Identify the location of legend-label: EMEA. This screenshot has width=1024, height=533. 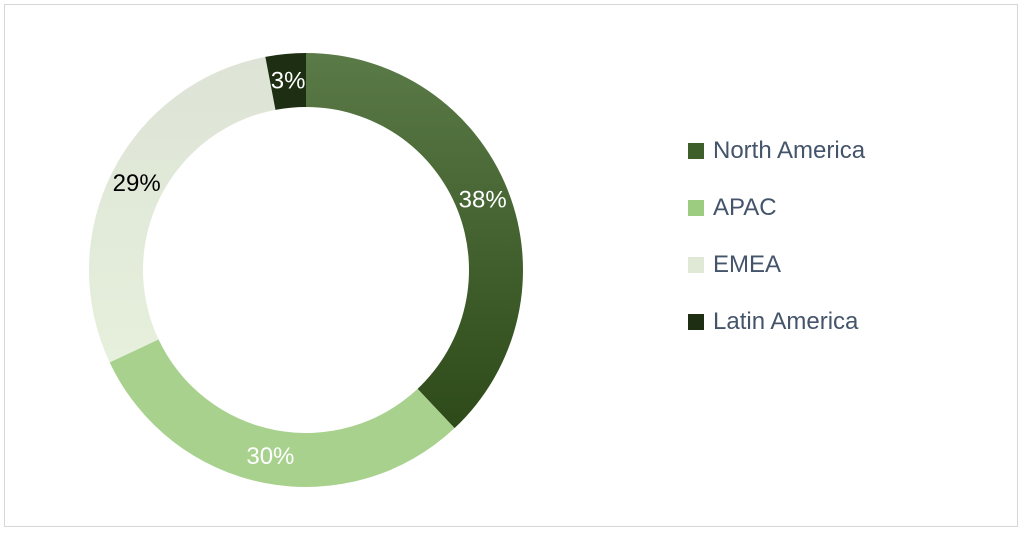
(747, 264).